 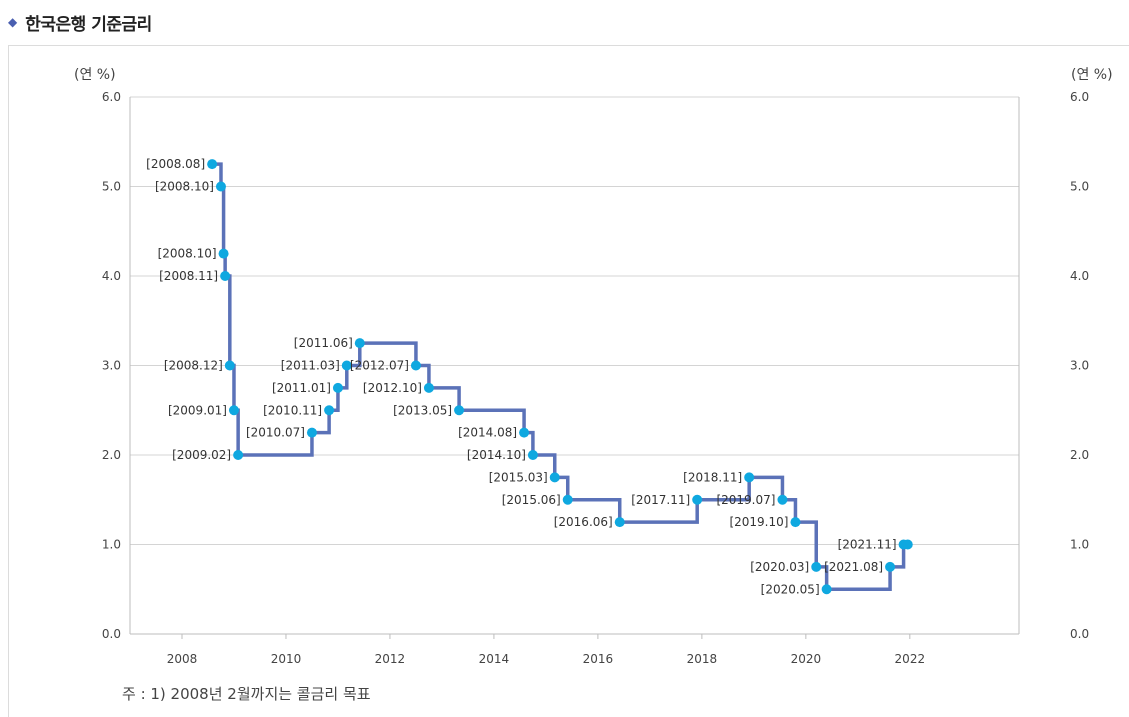 I want to click on y-tick-right: 0.0, so click(x=1079, y=634).